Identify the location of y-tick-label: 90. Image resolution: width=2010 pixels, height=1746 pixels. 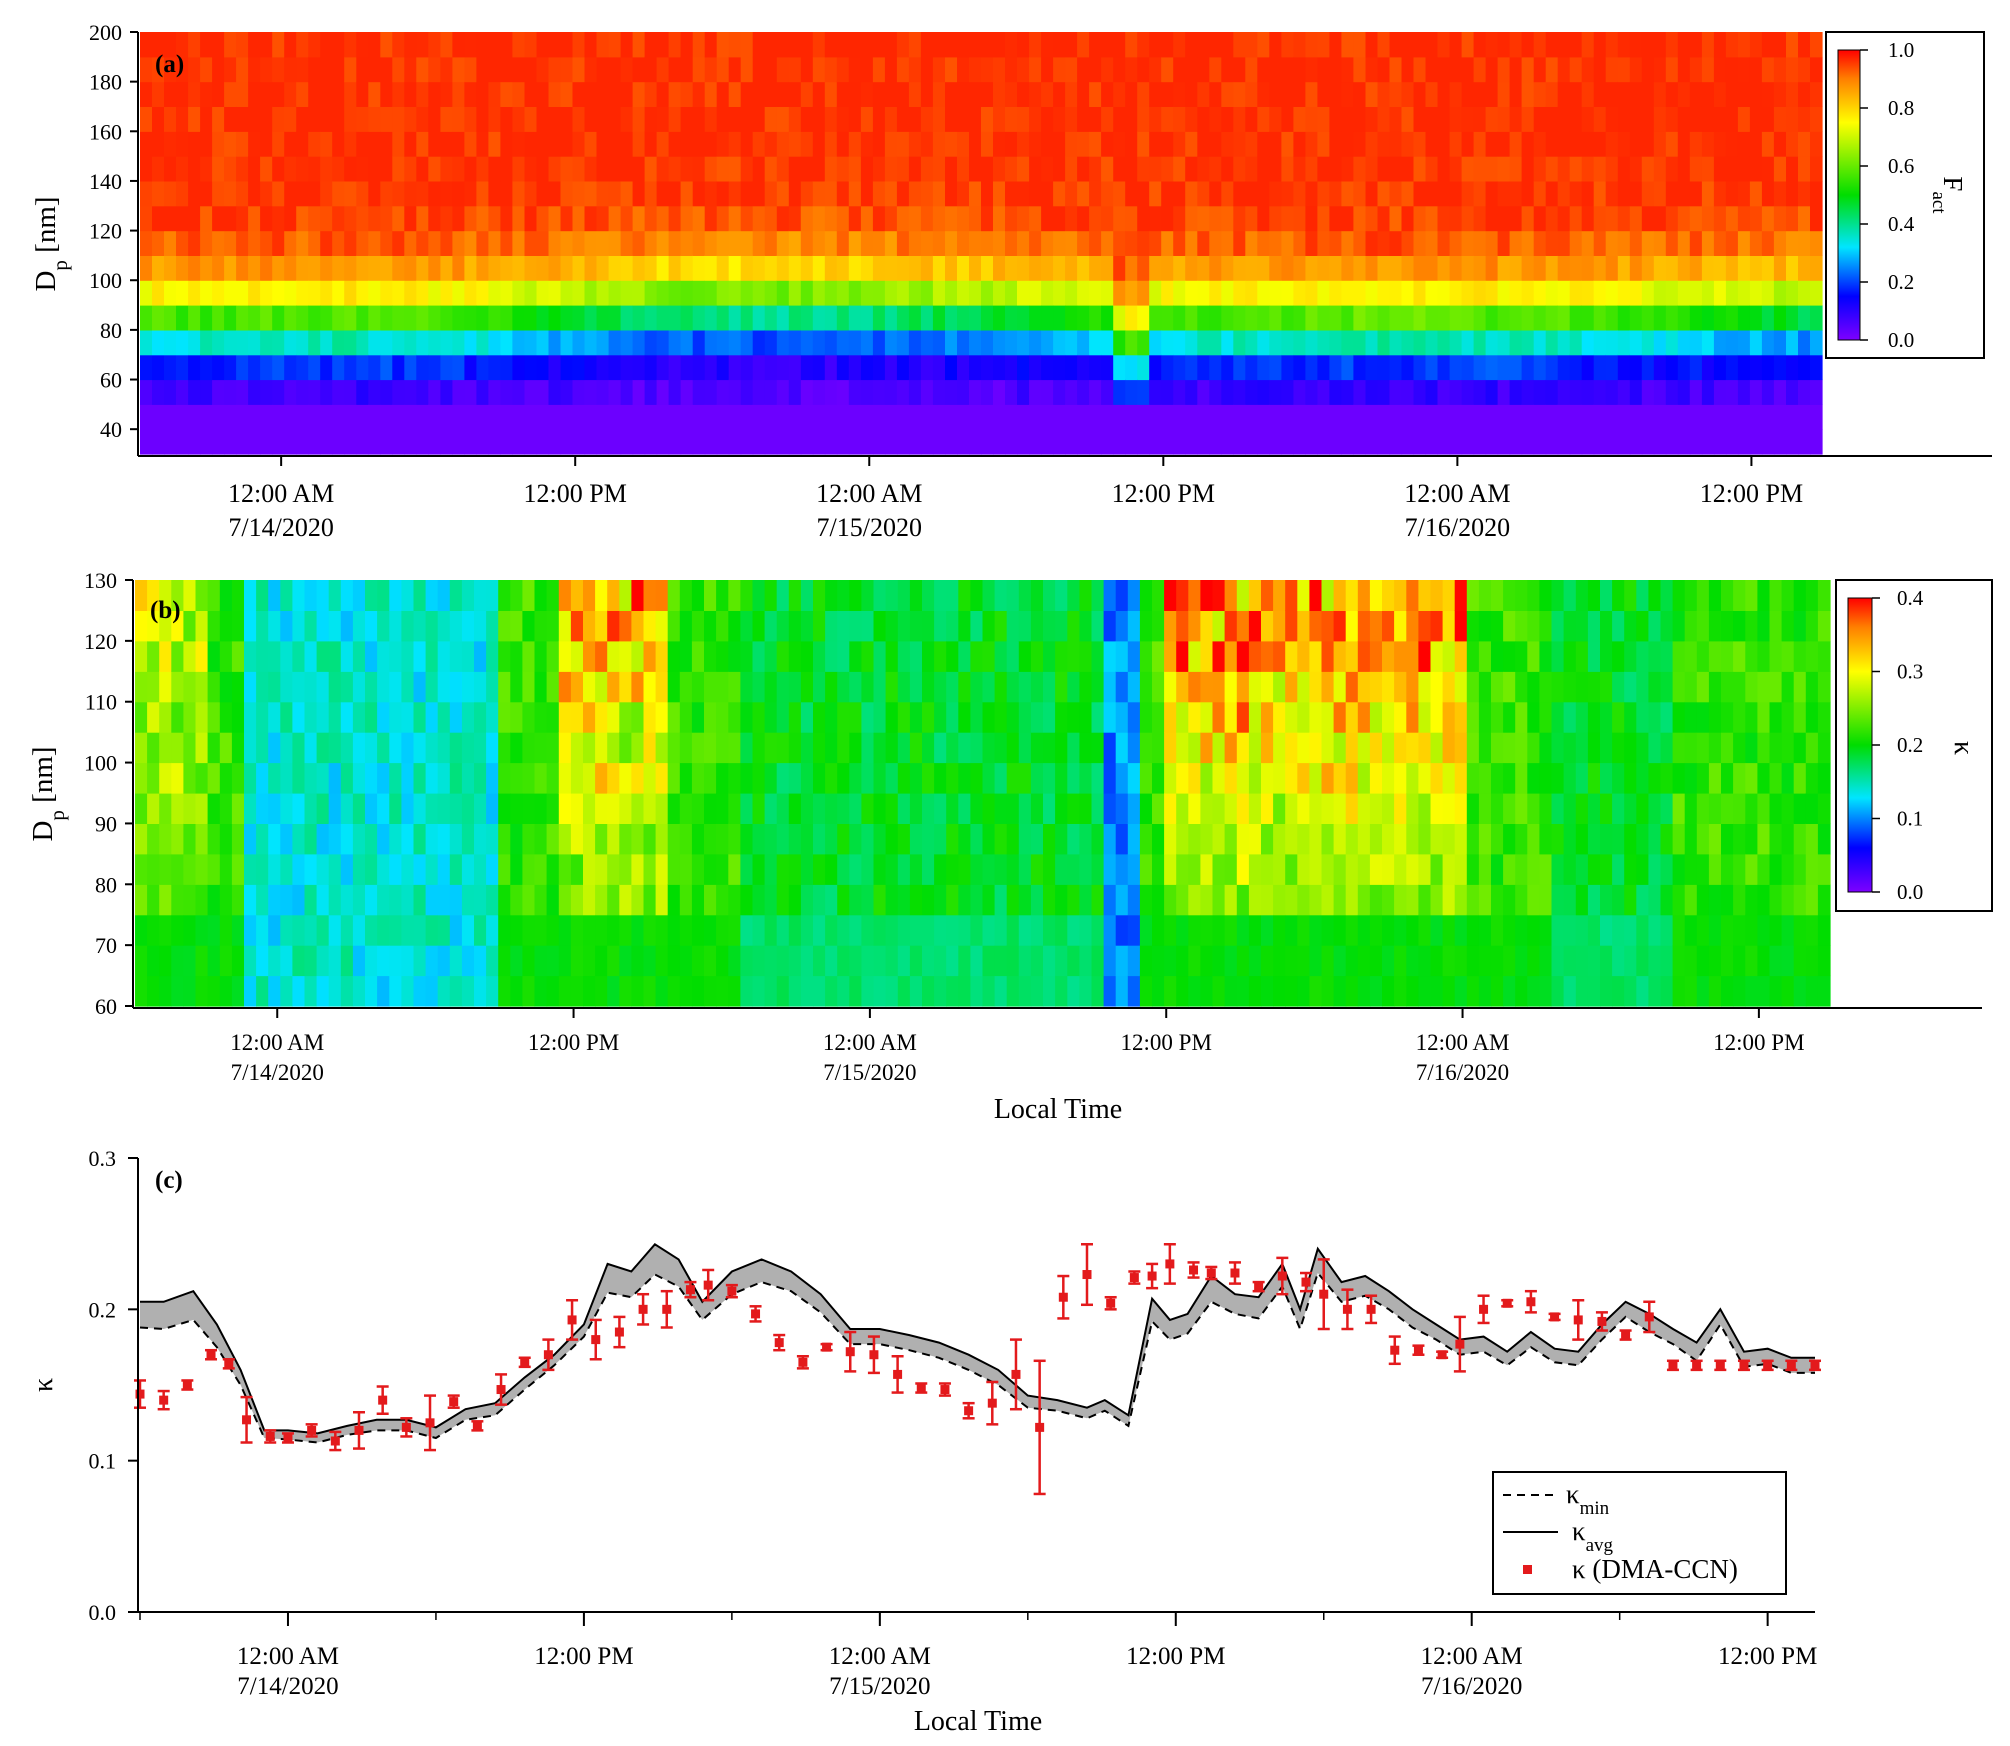
(106, 823).